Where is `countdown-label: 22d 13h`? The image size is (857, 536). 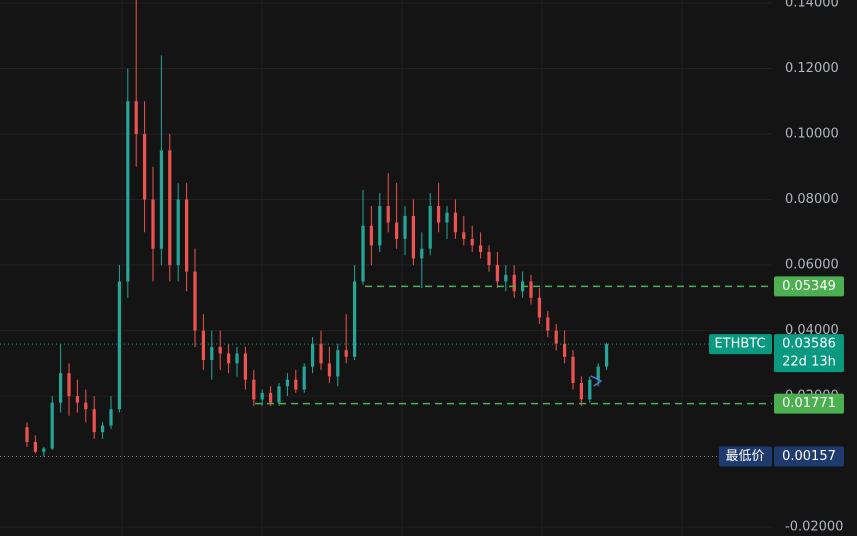 countdown-label: 22d 13h is located at coordinates (809, 362).